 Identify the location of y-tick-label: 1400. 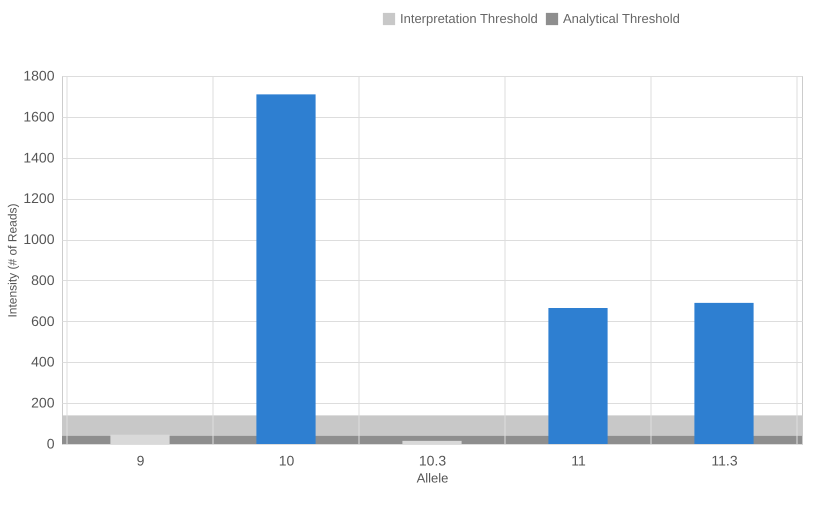
(39, 157).